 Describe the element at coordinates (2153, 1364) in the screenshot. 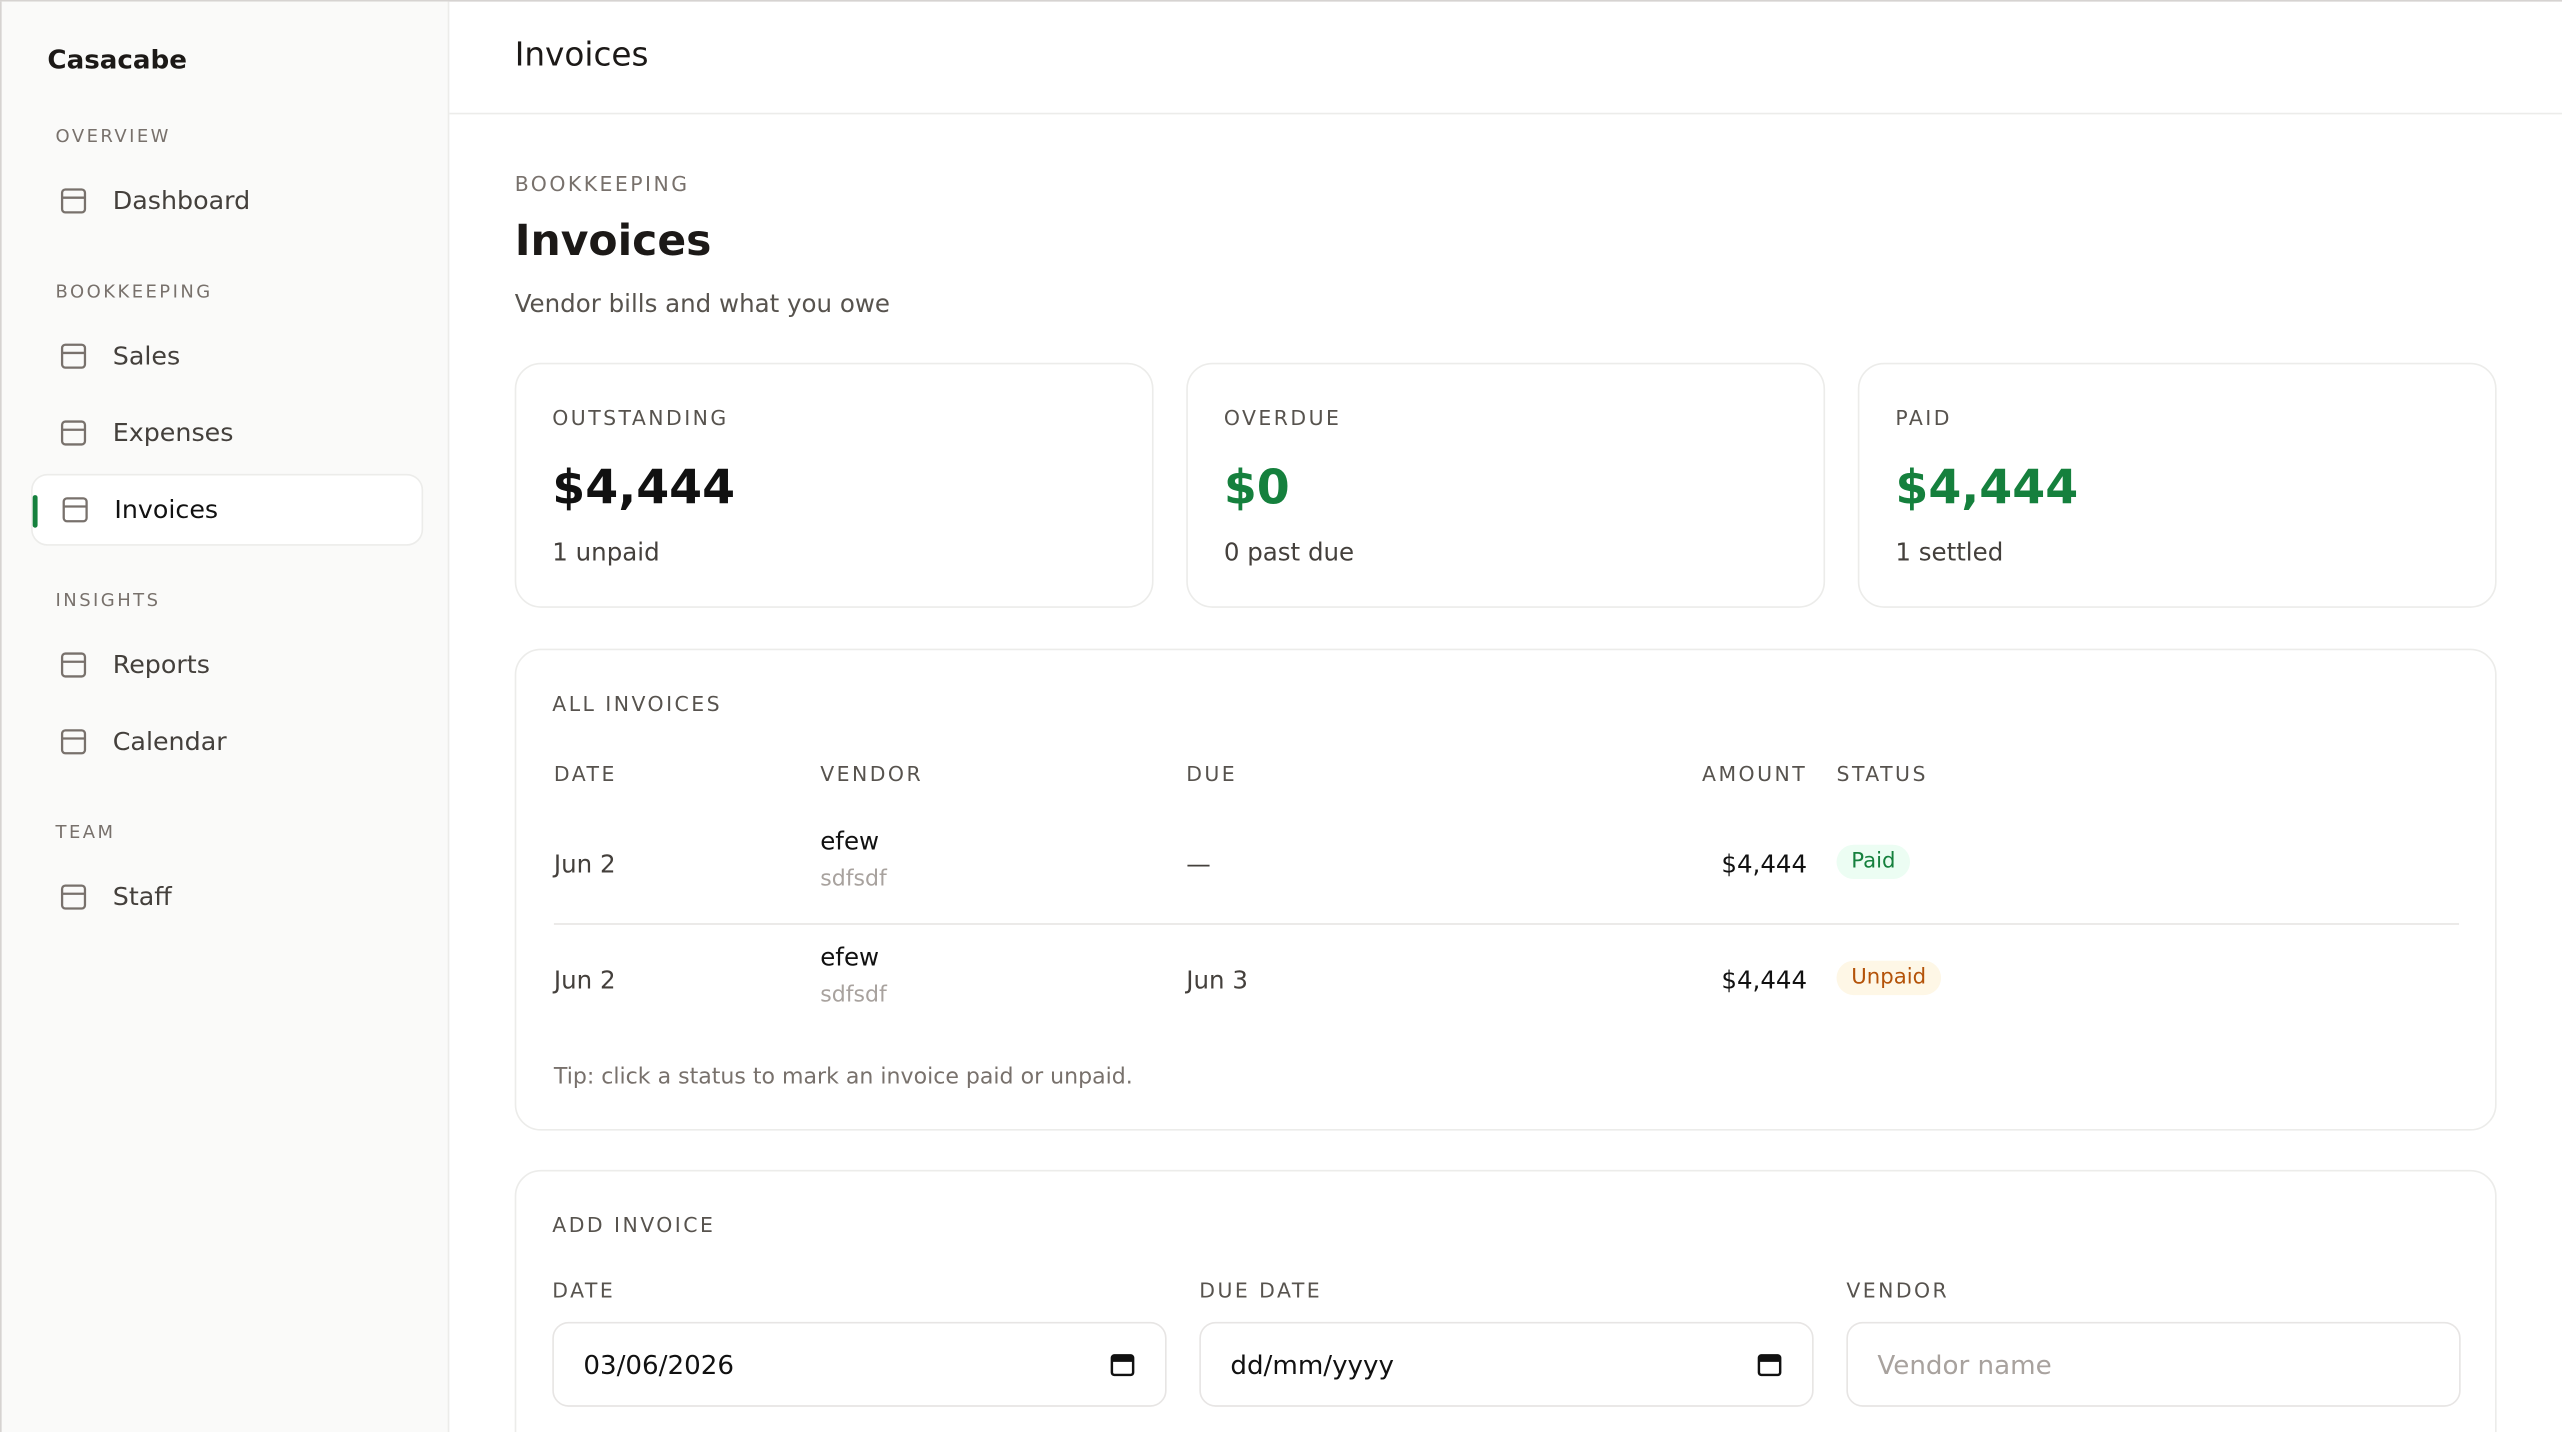

I see `input-field: Vendor name` at that location.